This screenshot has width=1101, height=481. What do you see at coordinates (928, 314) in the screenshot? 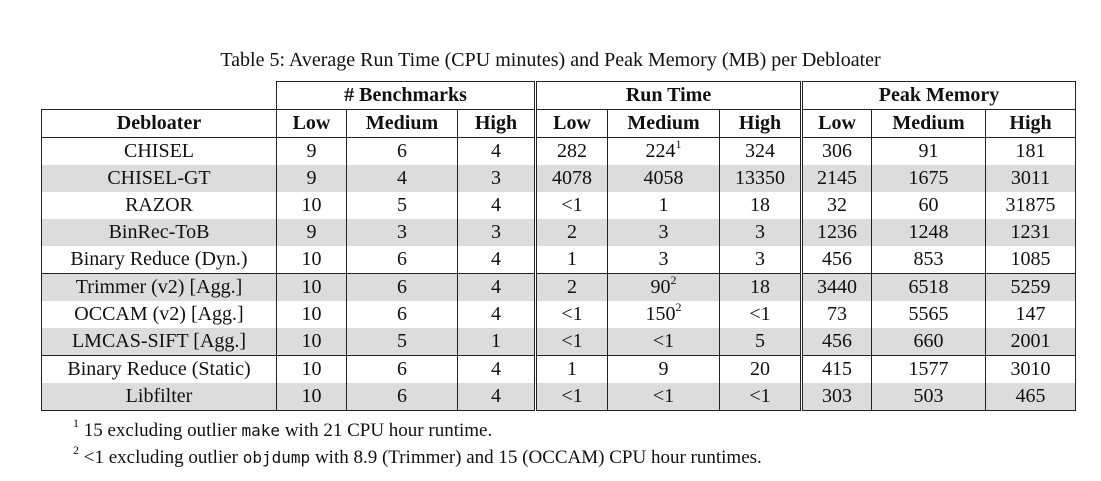
I see `cell-memory-medium-value: 5565` at bounding box center [928, 314].